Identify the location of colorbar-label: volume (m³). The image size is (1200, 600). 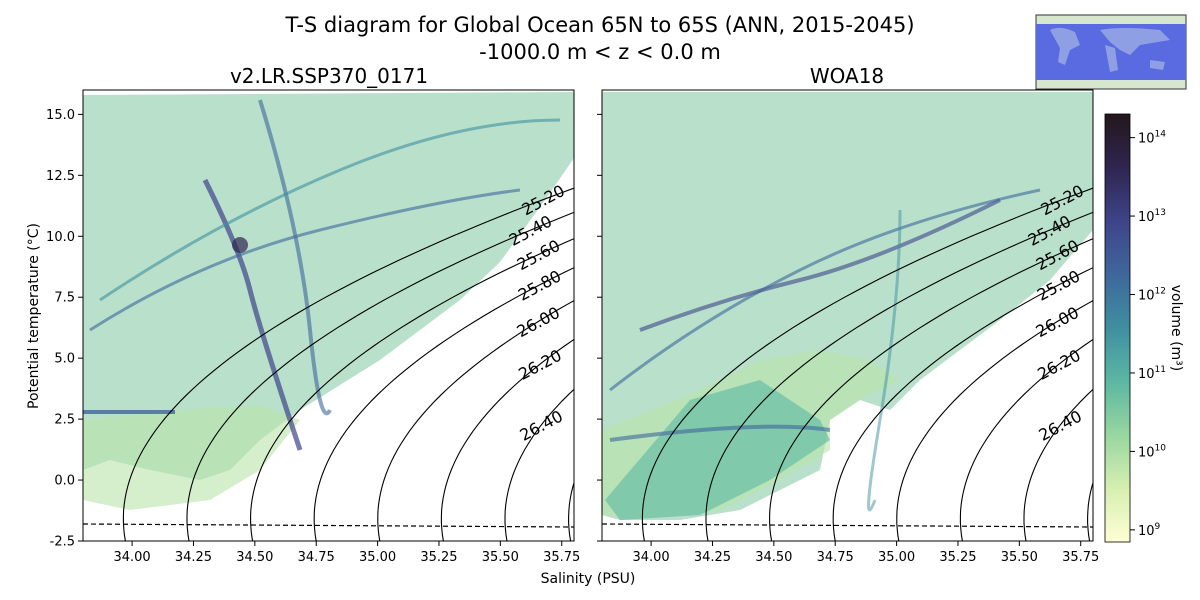
(1176, 328).